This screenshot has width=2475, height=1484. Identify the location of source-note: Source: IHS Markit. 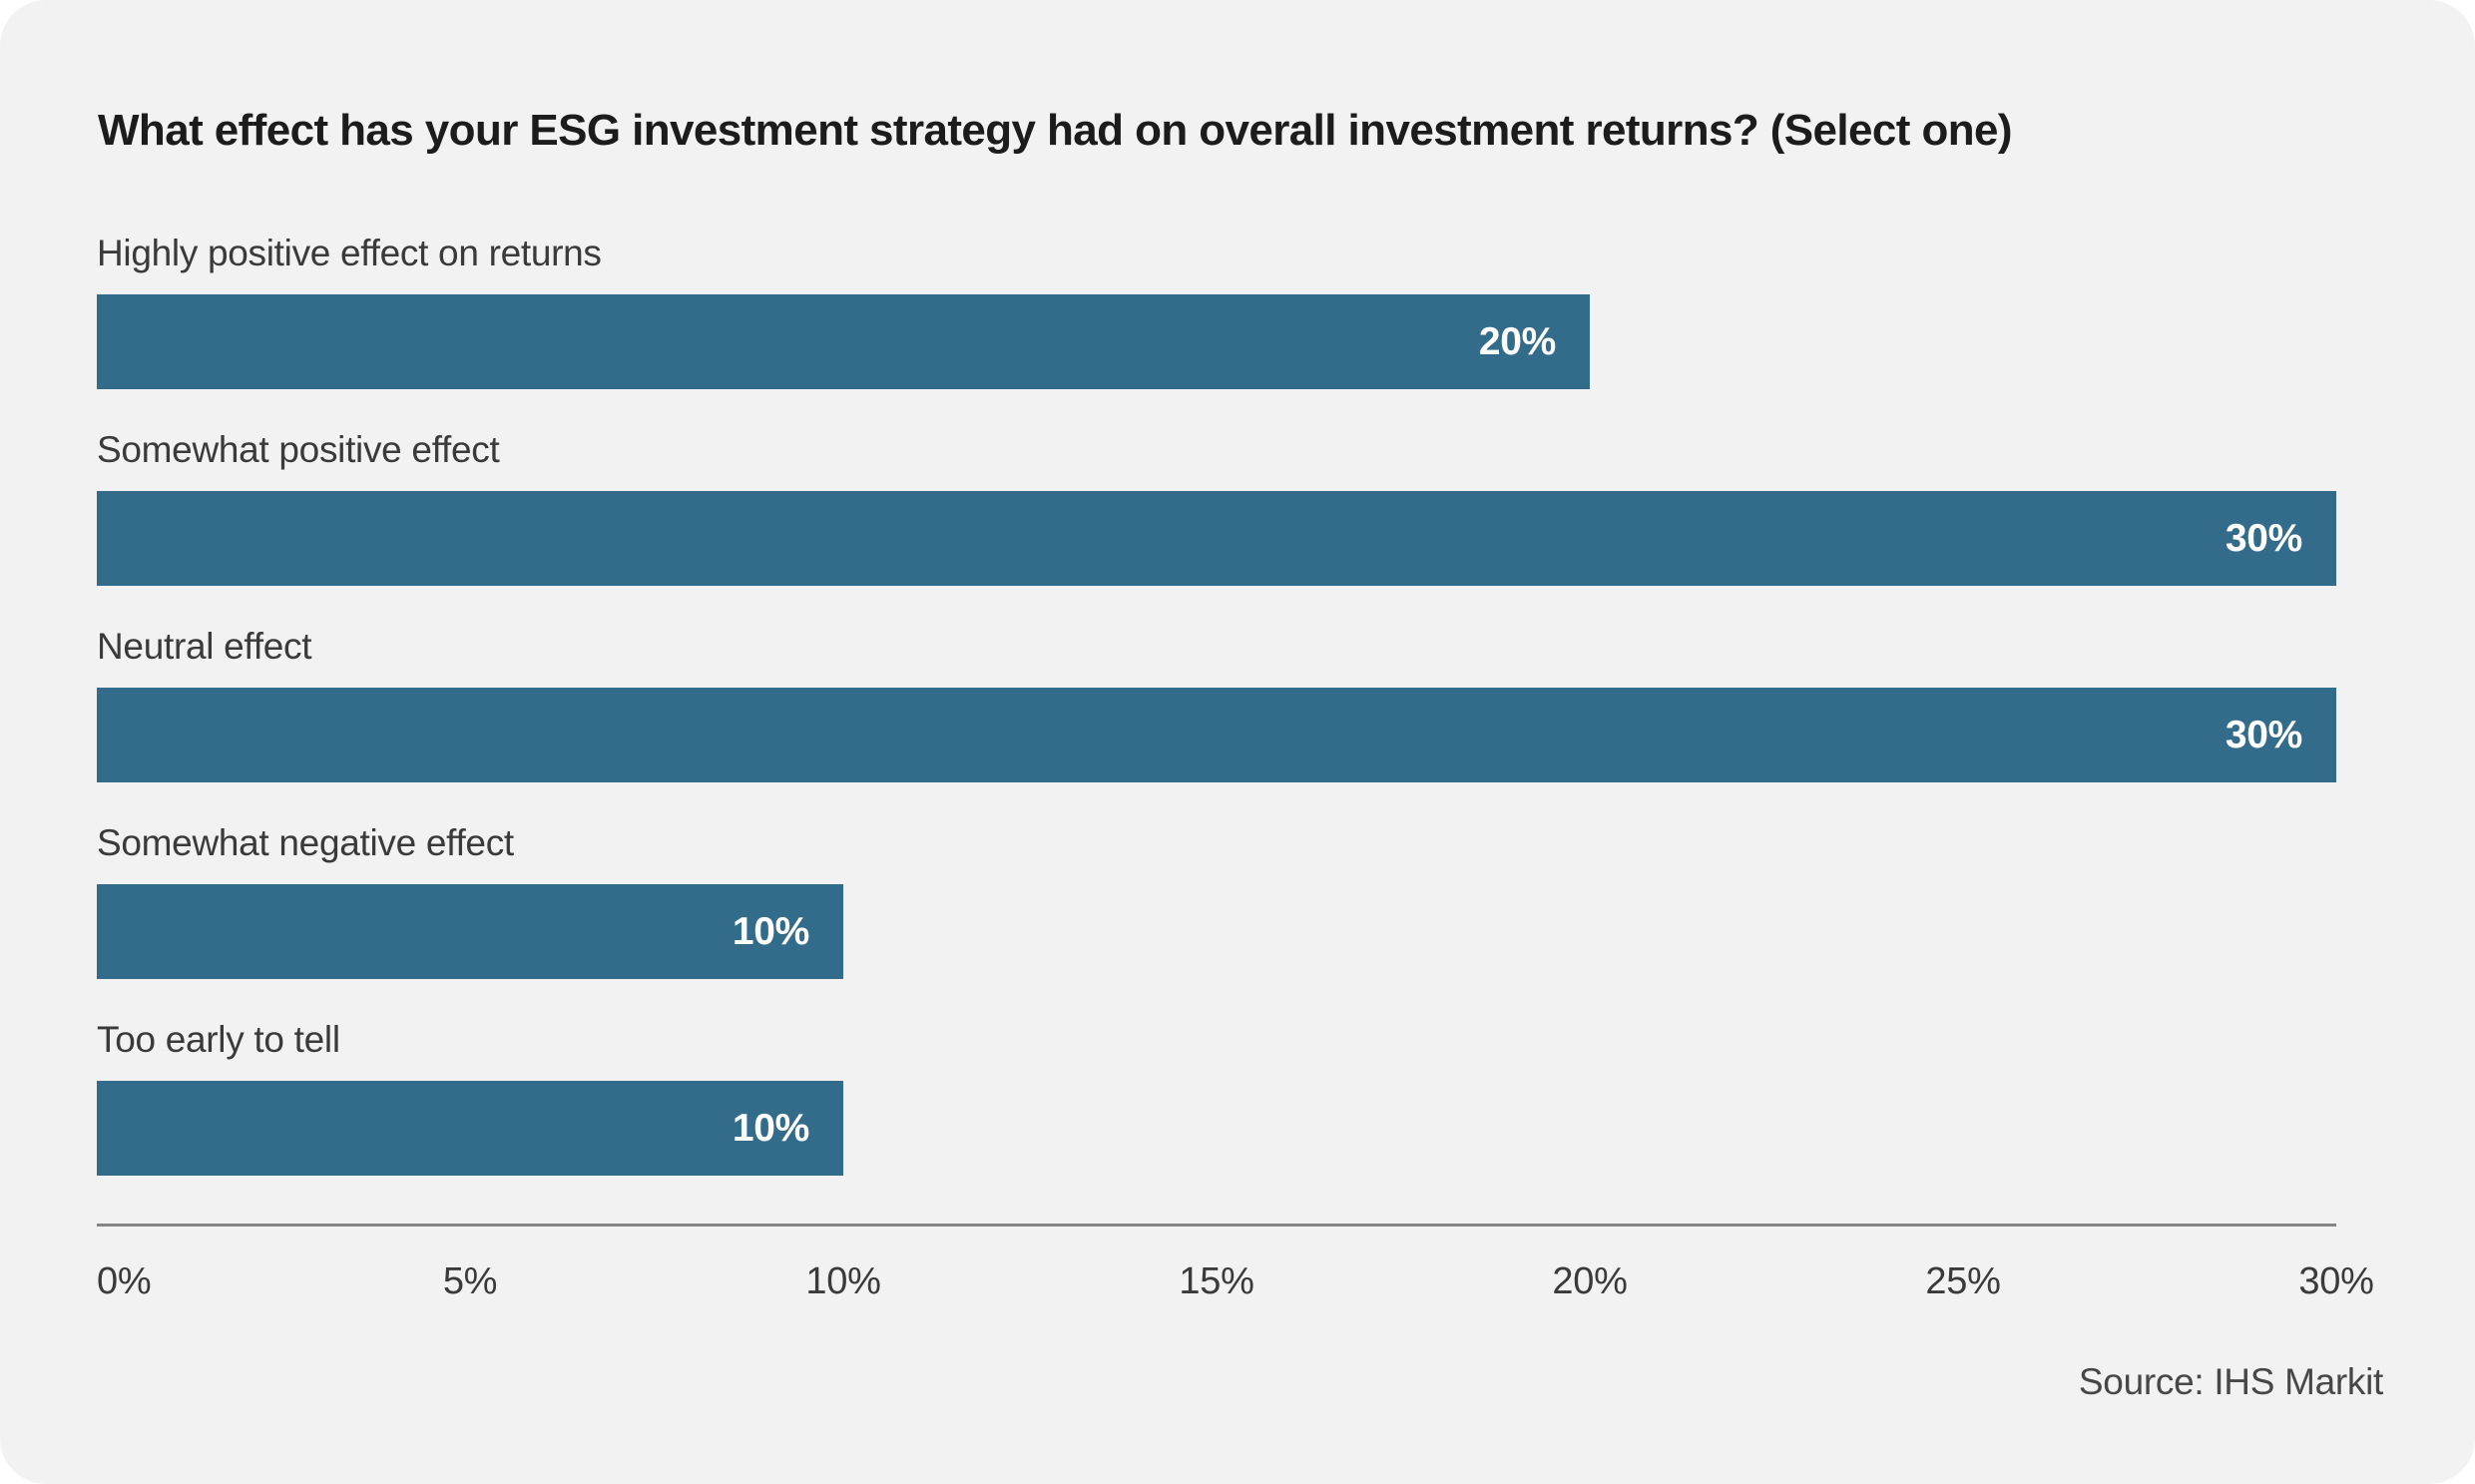
(2230, 1381).